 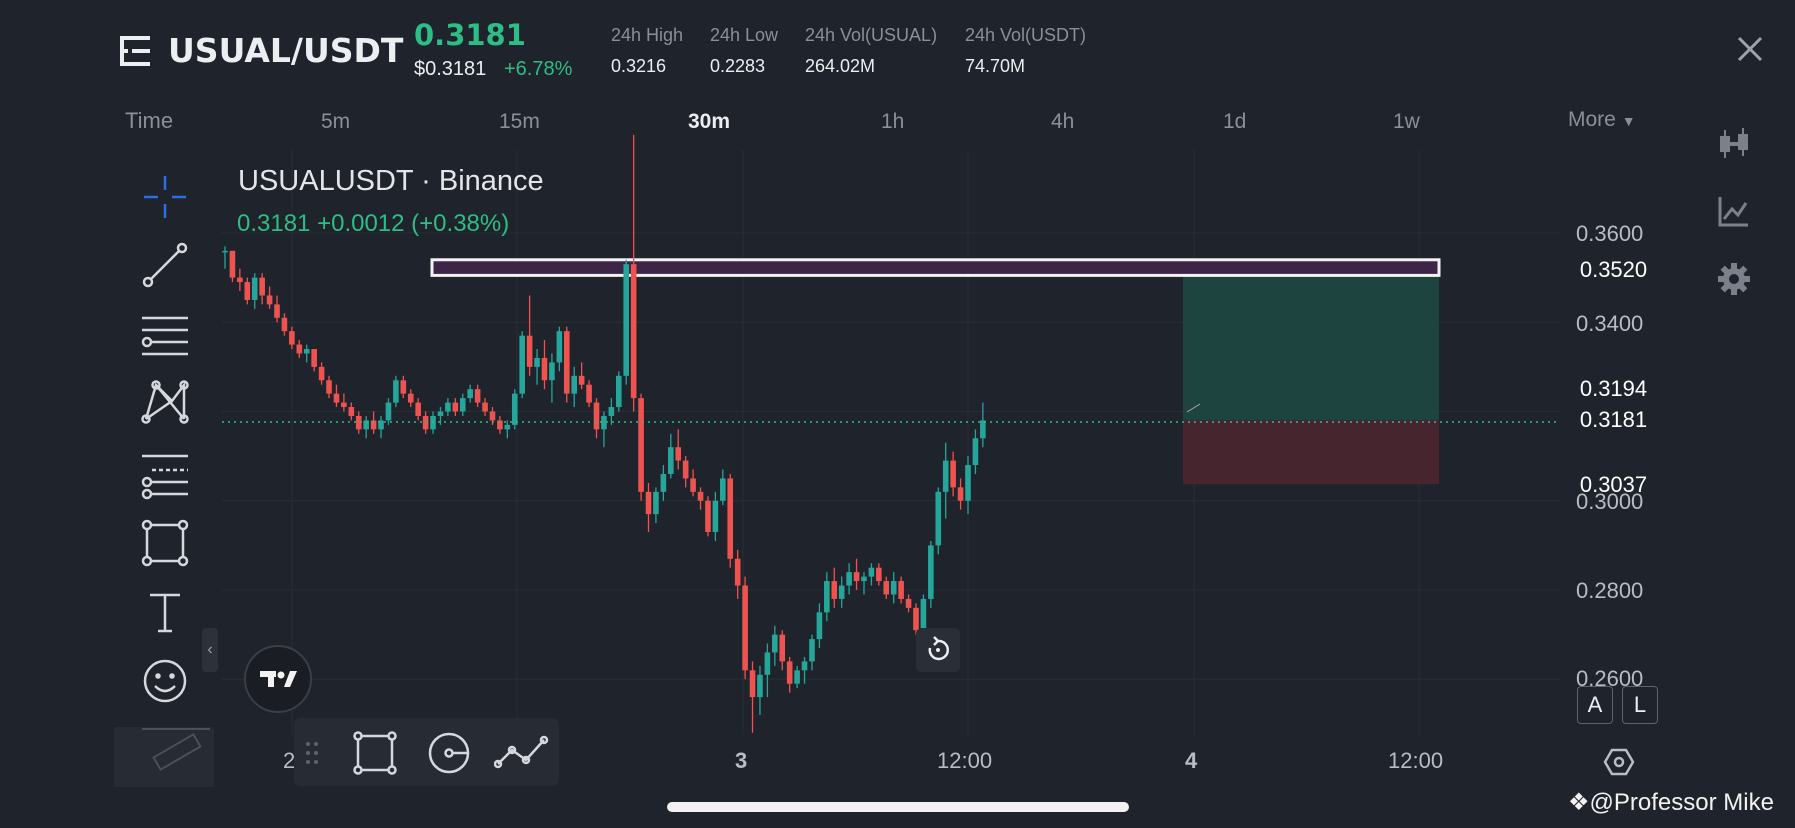 I want to click on auto-scale-button: A, so click(x=1595, y=705).